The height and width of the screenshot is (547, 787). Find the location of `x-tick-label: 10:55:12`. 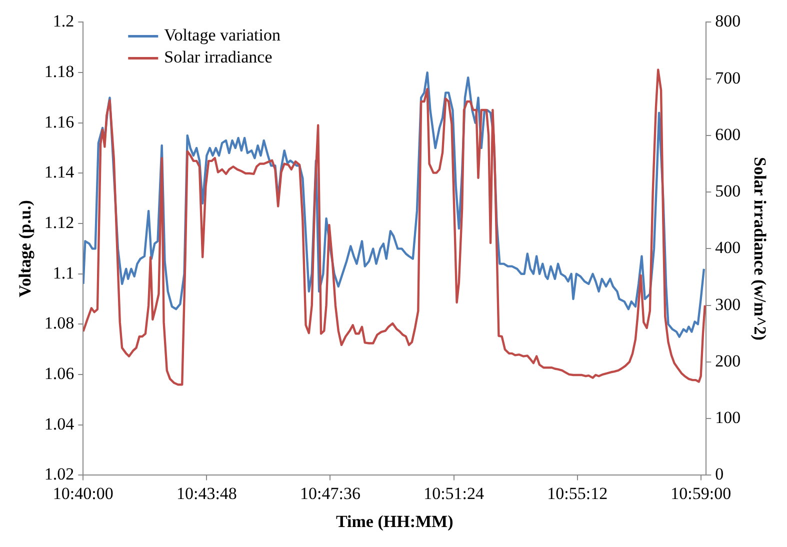

x-tick-label: 10:55:12 is located at coordinates (577, 493).